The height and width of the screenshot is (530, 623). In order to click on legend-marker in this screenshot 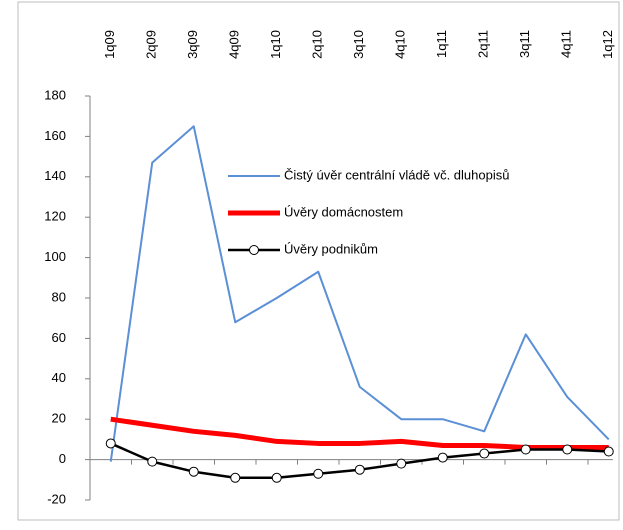, I will do `click(254, 250)`.